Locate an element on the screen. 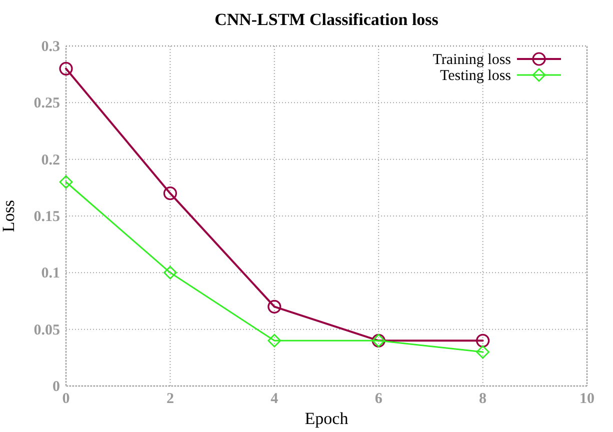 This screenshot has height=432, width=613. x-axis-title: Epoch is located at coordinates (326, 418).